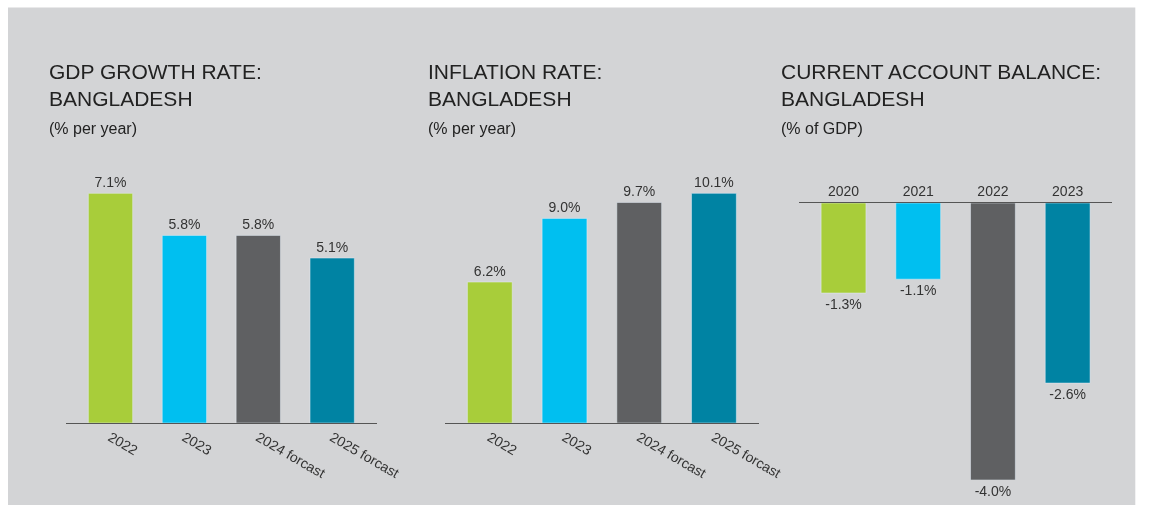 Image resolution: width=1166 pixels, height=508 pixels. Describe the element at coordinates (843, 304) in the screenshot. I see `data-label: -1.3%` at that location.